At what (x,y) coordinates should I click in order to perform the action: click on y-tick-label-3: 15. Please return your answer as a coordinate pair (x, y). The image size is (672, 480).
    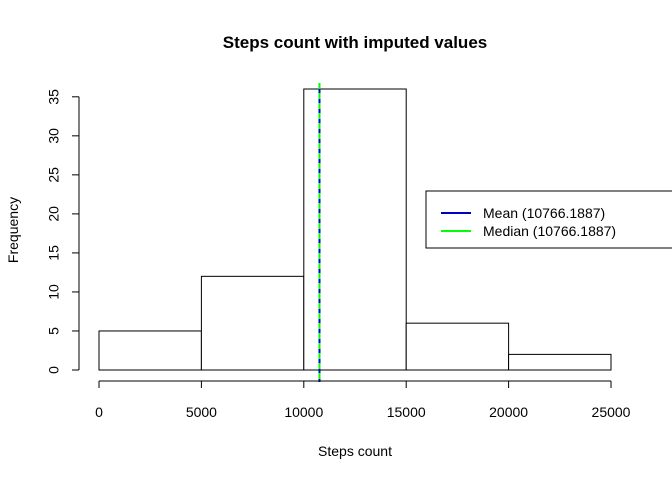
    Looking at the image, I should click on (54, 253).